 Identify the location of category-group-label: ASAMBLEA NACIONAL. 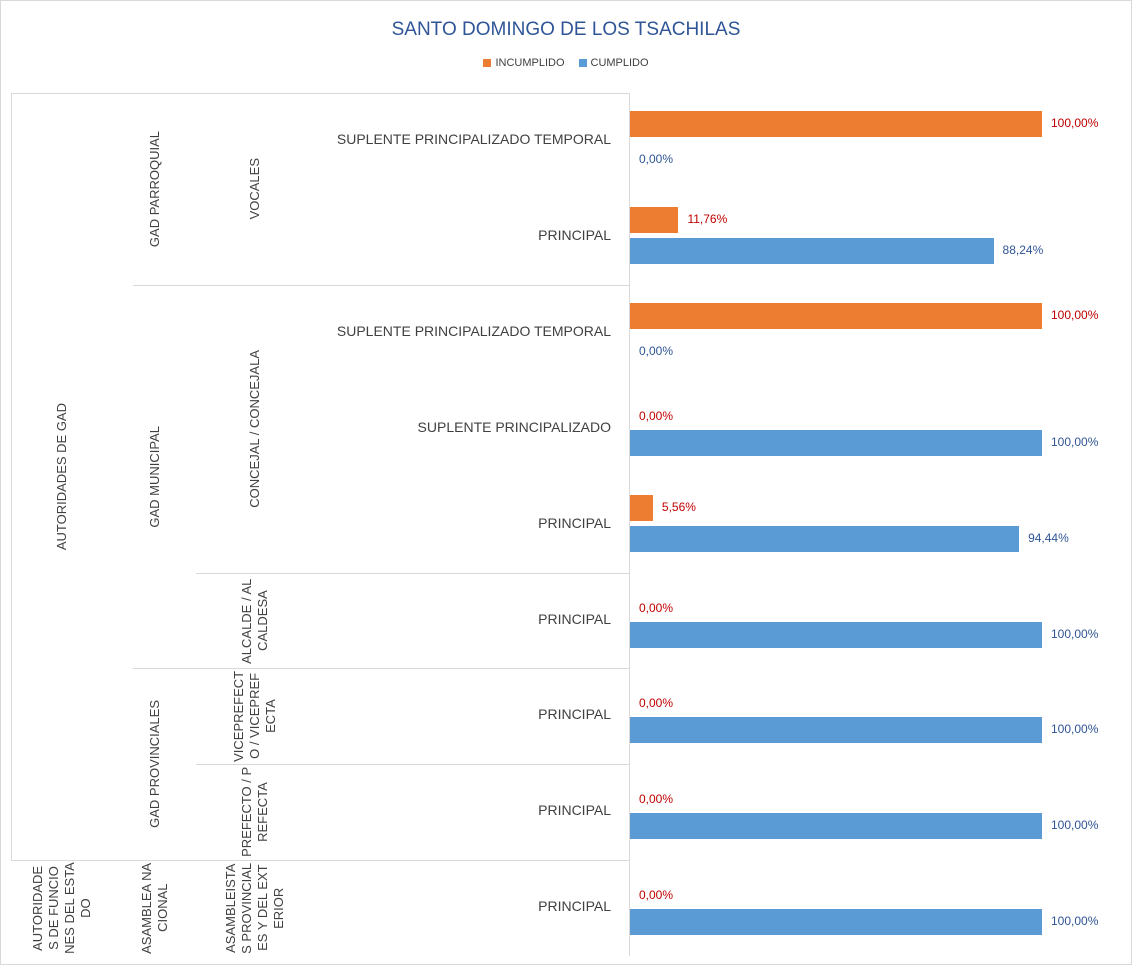
(154, 908).